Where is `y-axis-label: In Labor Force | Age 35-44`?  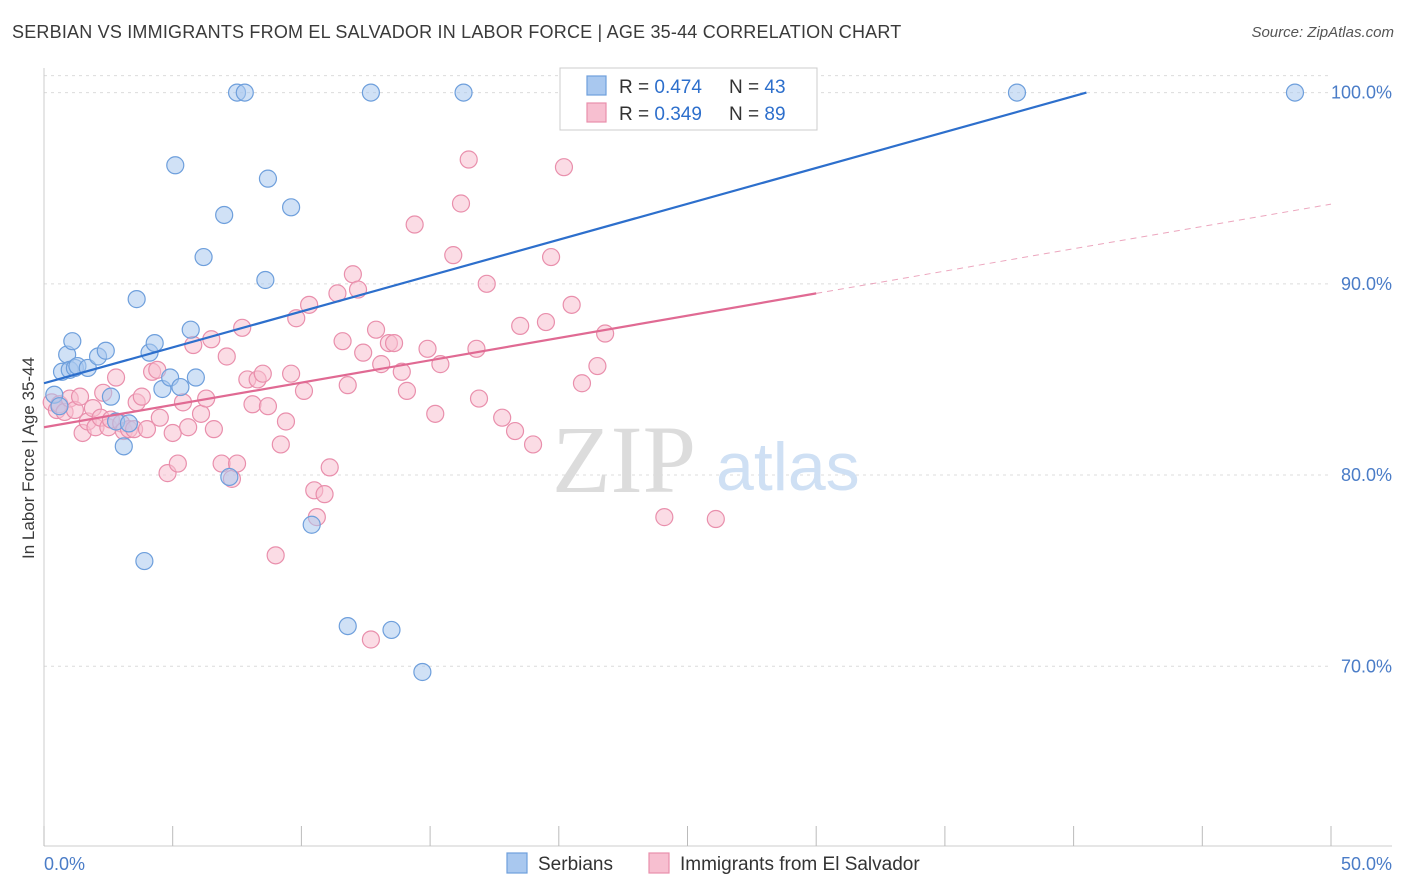
y-axis-label: In Labor Force | Age 35-44 is located at coordinates (28, 458).